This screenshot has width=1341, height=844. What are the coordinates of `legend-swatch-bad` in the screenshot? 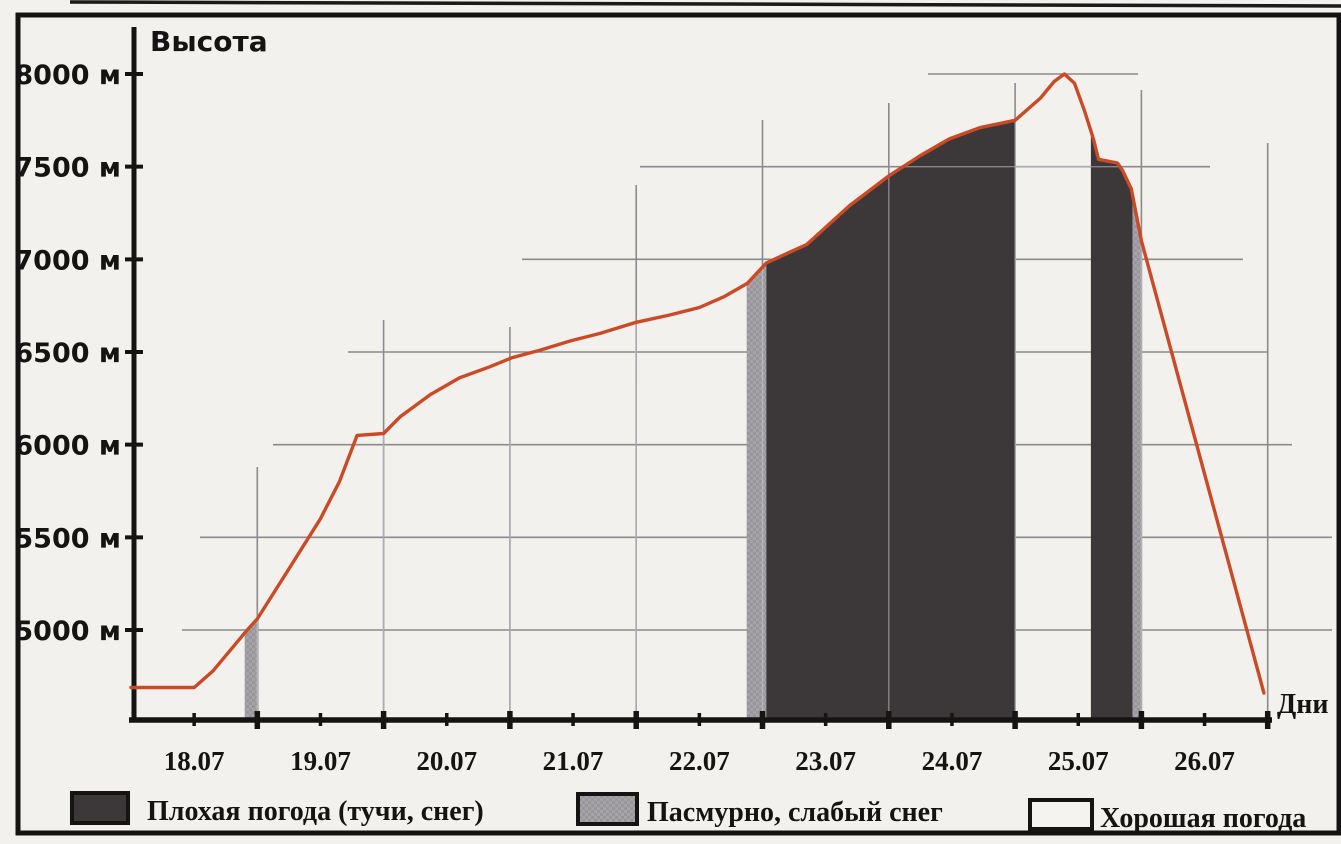 It's located at (100, 808).